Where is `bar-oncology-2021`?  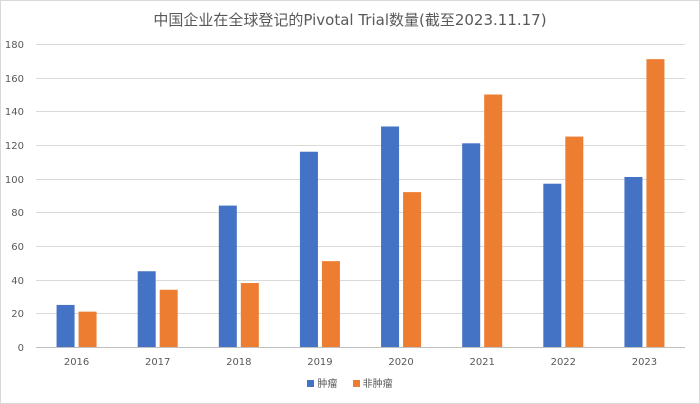 bar-oncology-2021 is located at coordinates (471, 245).